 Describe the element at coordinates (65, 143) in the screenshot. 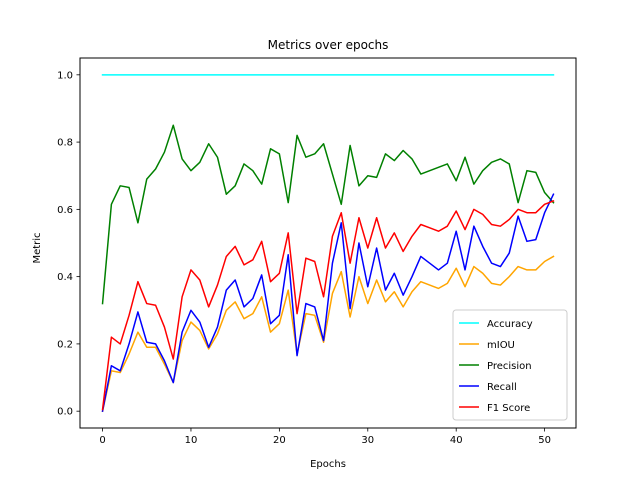

I see `y-tick-label: 0.8` at that location.